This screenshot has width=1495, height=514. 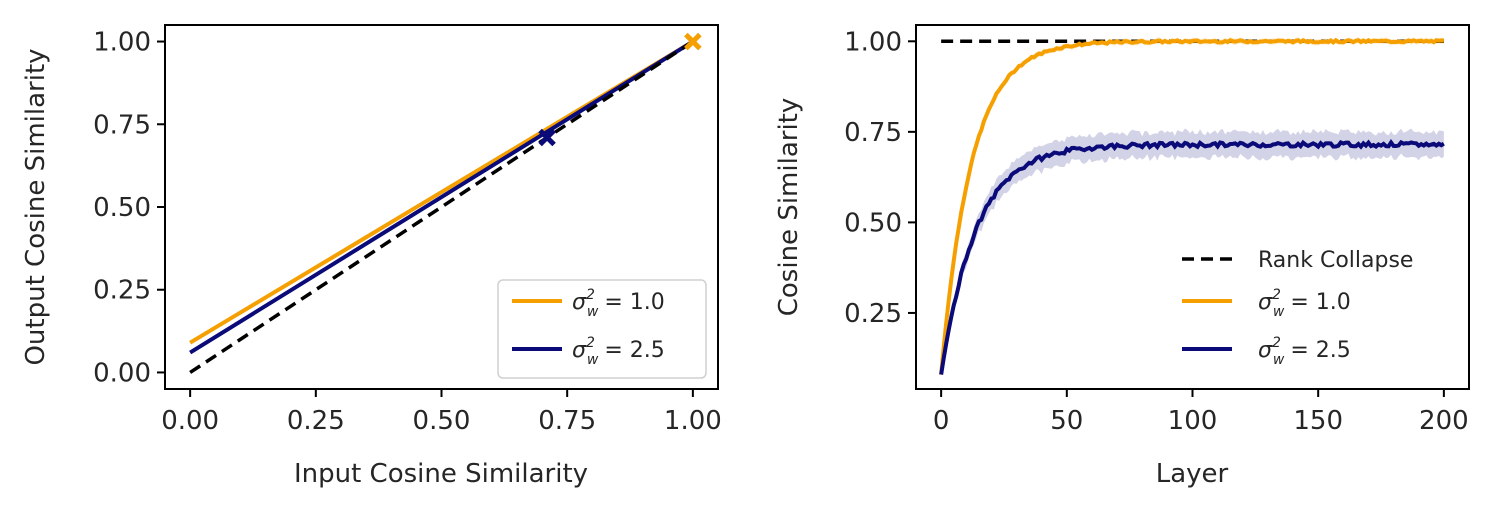 I want to click on right-x-axis-label: Layer, so click(x=1192, y=474).